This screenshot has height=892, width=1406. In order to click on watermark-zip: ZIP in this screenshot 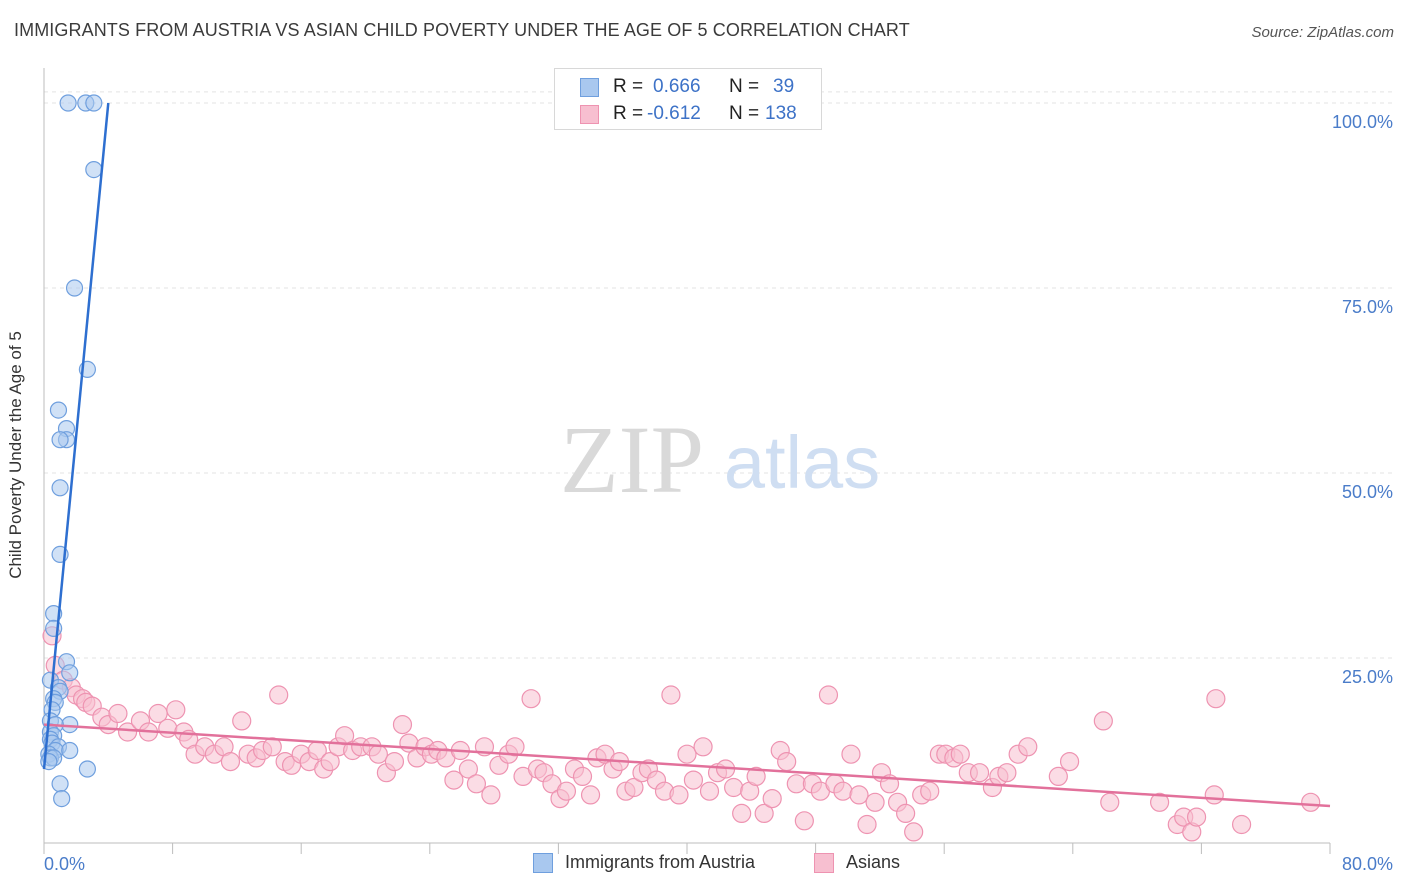, I will do `click(632, 459)`.